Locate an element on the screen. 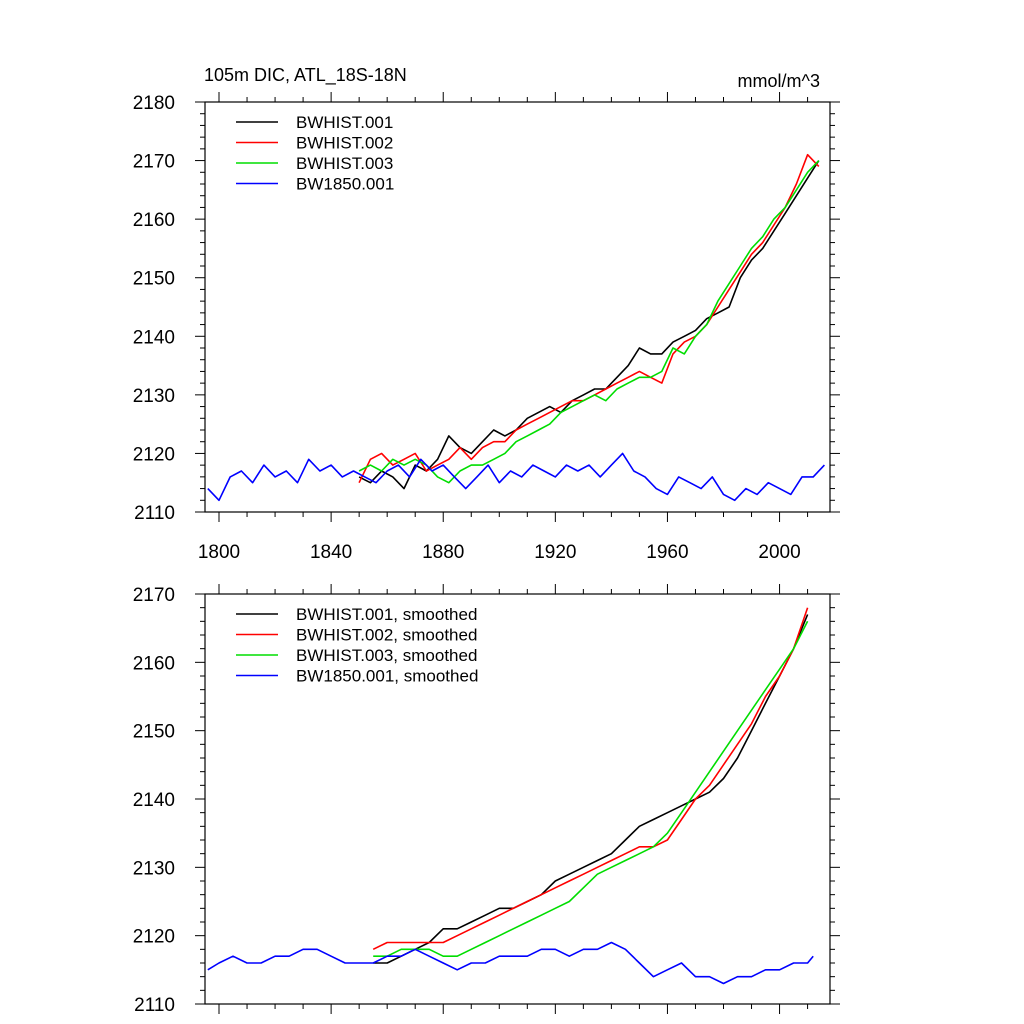 The width and height of the screenshot is (1024, 1024). x-tick-label: 1800 is located at coordinates (219, 552).